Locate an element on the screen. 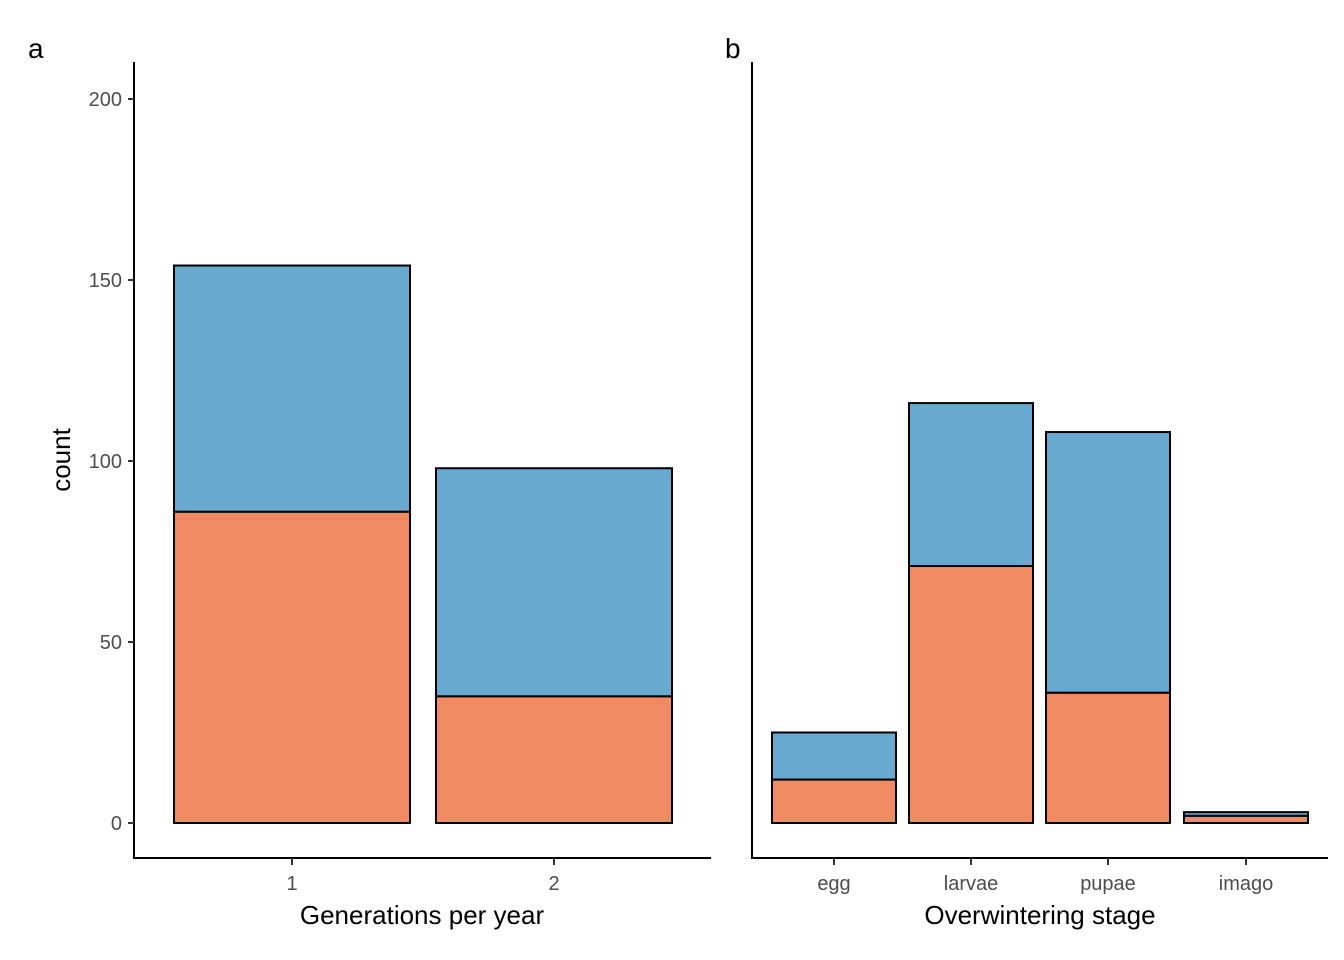 Image resolution: width=1344 pixels, height=960 pixels. panel-a-x-tick-label-1: 1 is located at coordinates (291, 884).